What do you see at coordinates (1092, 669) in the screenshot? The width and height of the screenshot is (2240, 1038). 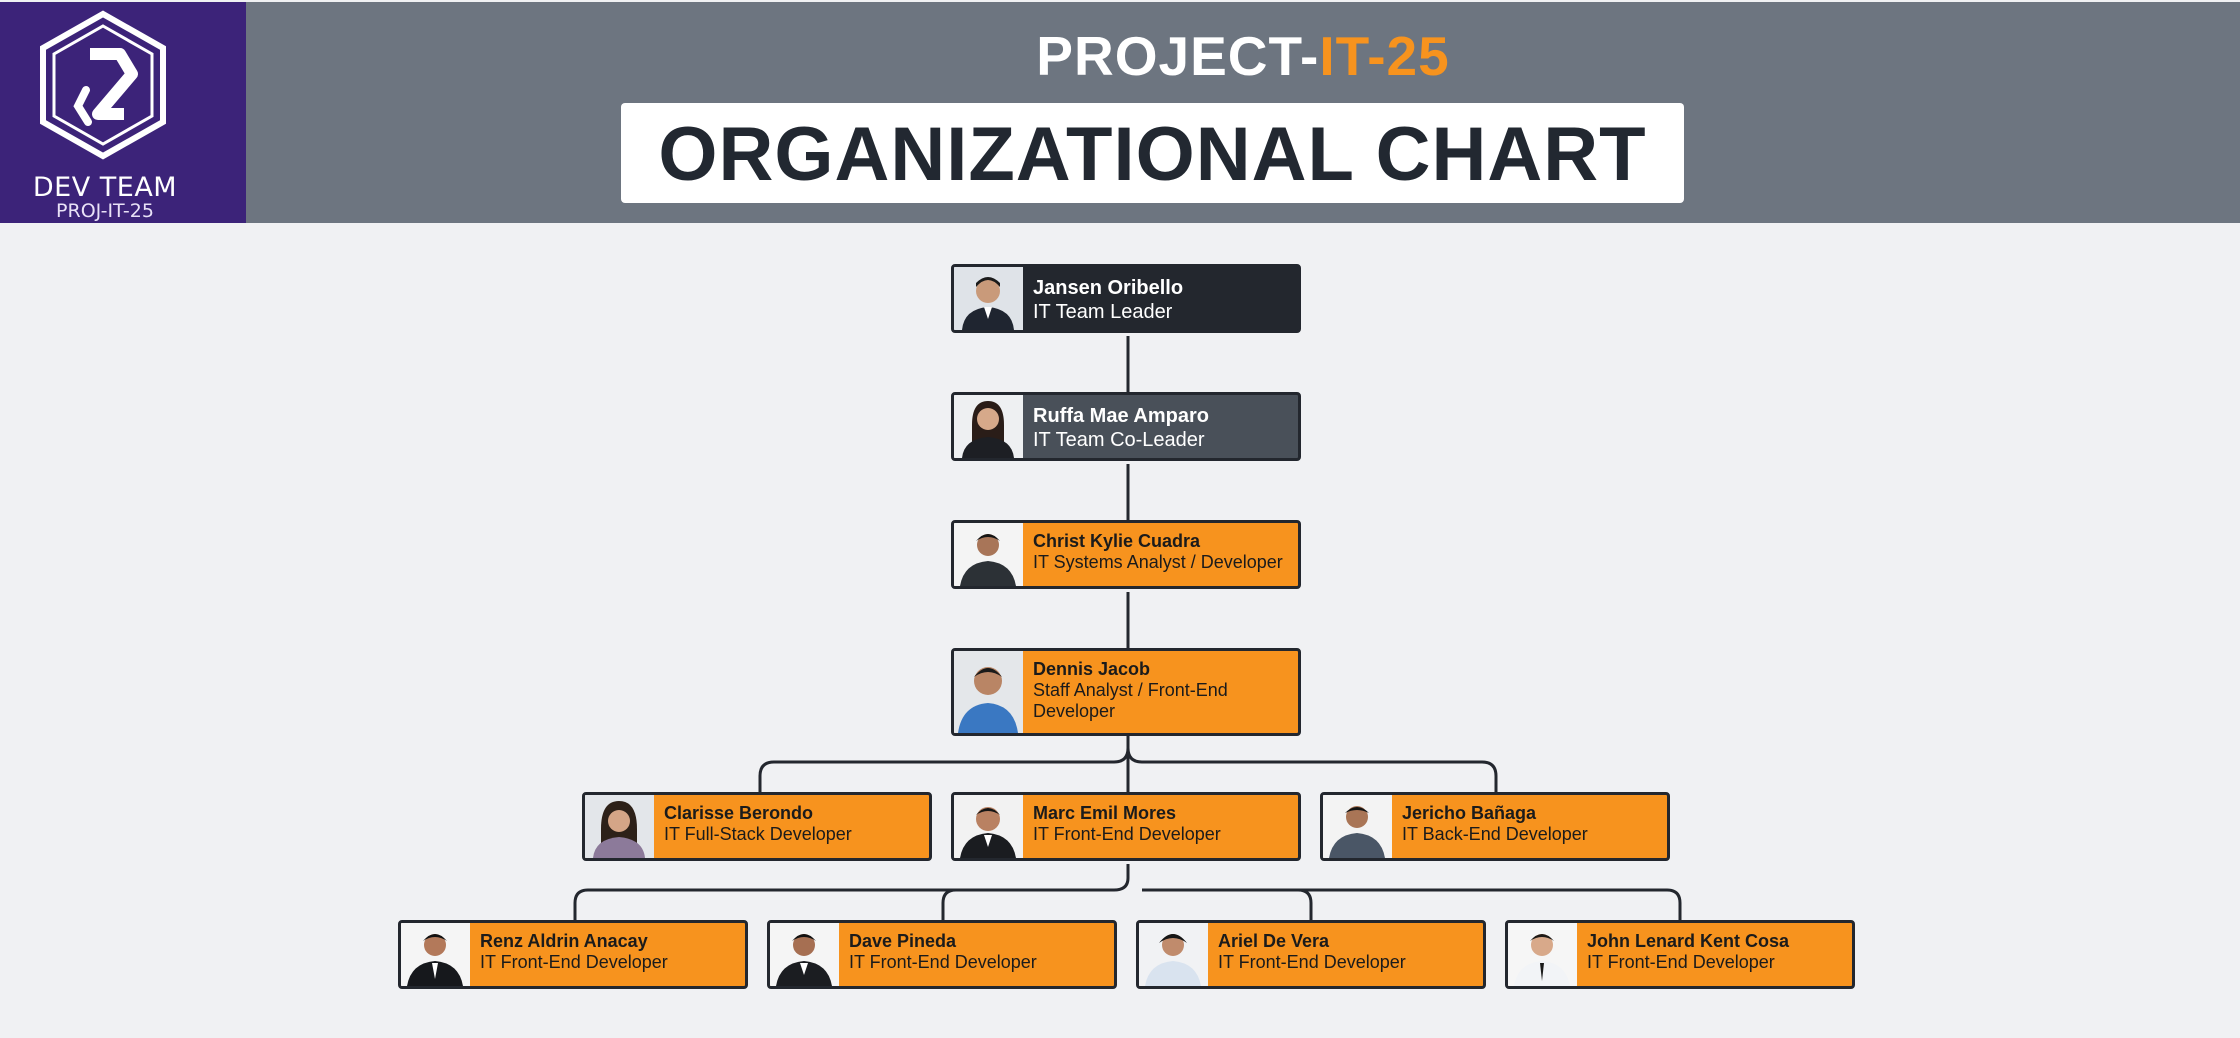 I see `member-name: Dennis Jacob` at bounding box center [1092, 669].